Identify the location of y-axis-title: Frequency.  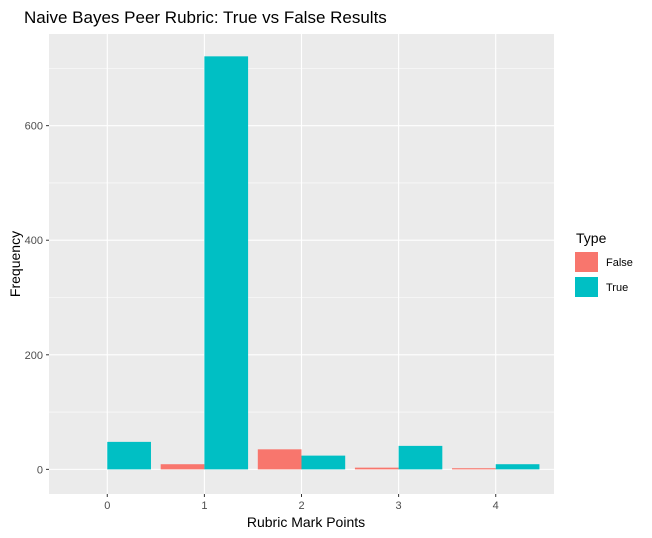
(15, 264).